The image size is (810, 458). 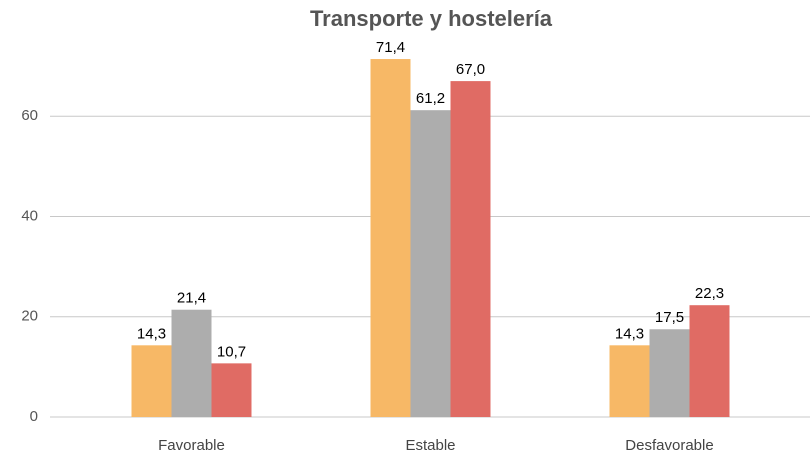 What do you see at coordinates (431, 18) in the screenshot?
I see `chart-title: Transporte y hostelería` at bounding box center [431, 18].